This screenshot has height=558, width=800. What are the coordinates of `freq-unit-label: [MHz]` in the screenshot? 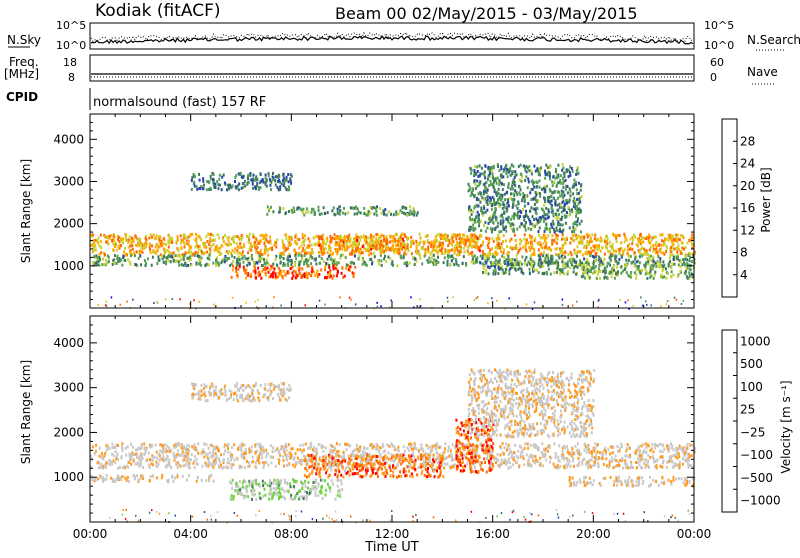 It's located at (21, 74).